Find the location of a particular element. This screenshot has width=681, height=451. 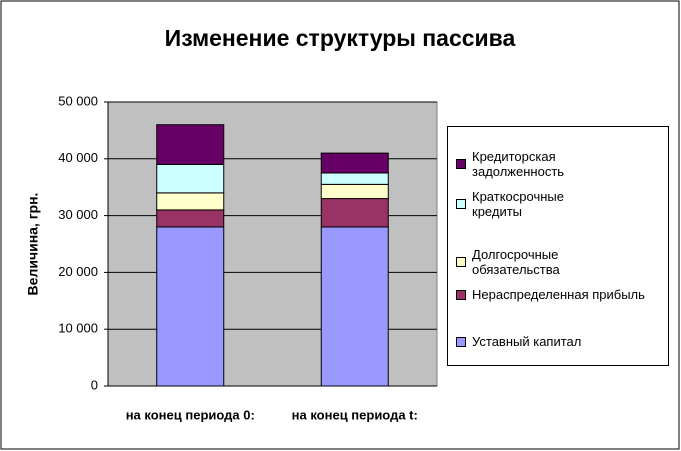

y-tick-label: 30 000 is located at coordinates (78, 214).